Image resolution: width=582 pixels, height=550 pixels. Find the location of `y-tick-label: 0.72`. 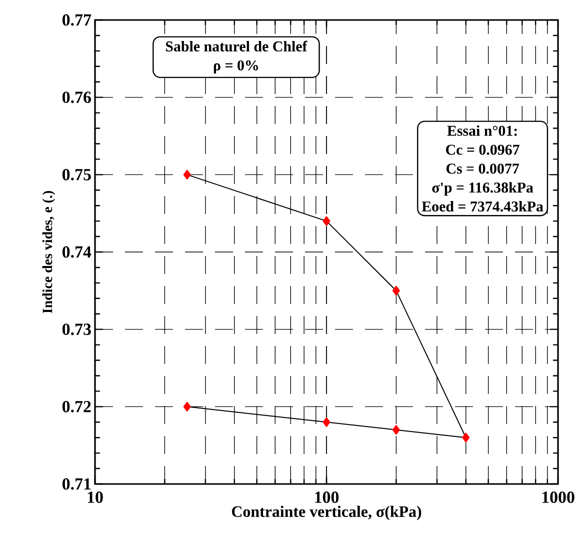

y-tick-label: 0.72 is located at coordinates (76, 406).